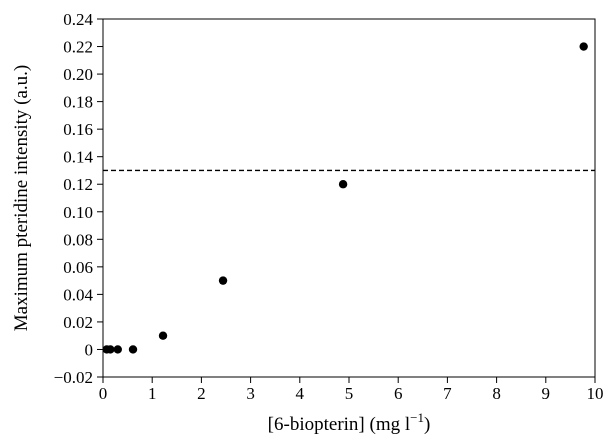  What do you see at coordinates (595, 393) in the screenshot?
I see `x-tick-label: 10` at bounding box center [595, 393].